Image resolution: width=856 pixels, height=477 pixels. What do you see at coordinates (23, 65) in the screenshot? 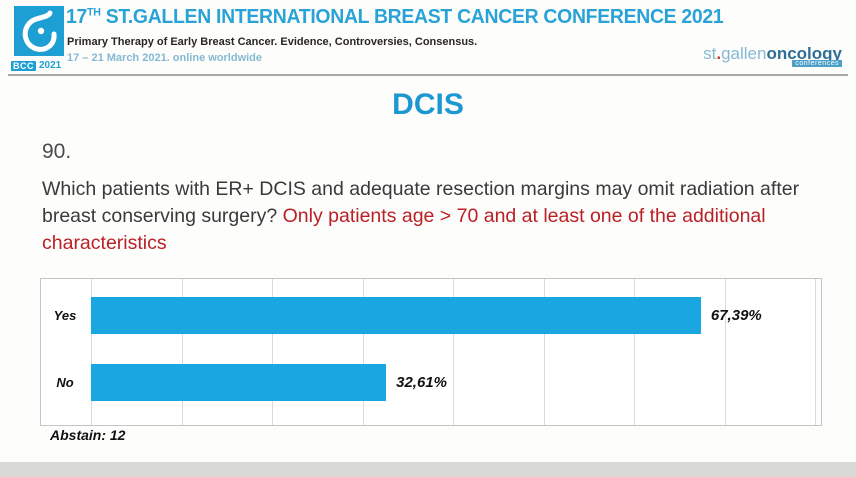
I see `bcc-badge-label: BCC` at bounding box center [23, 65].